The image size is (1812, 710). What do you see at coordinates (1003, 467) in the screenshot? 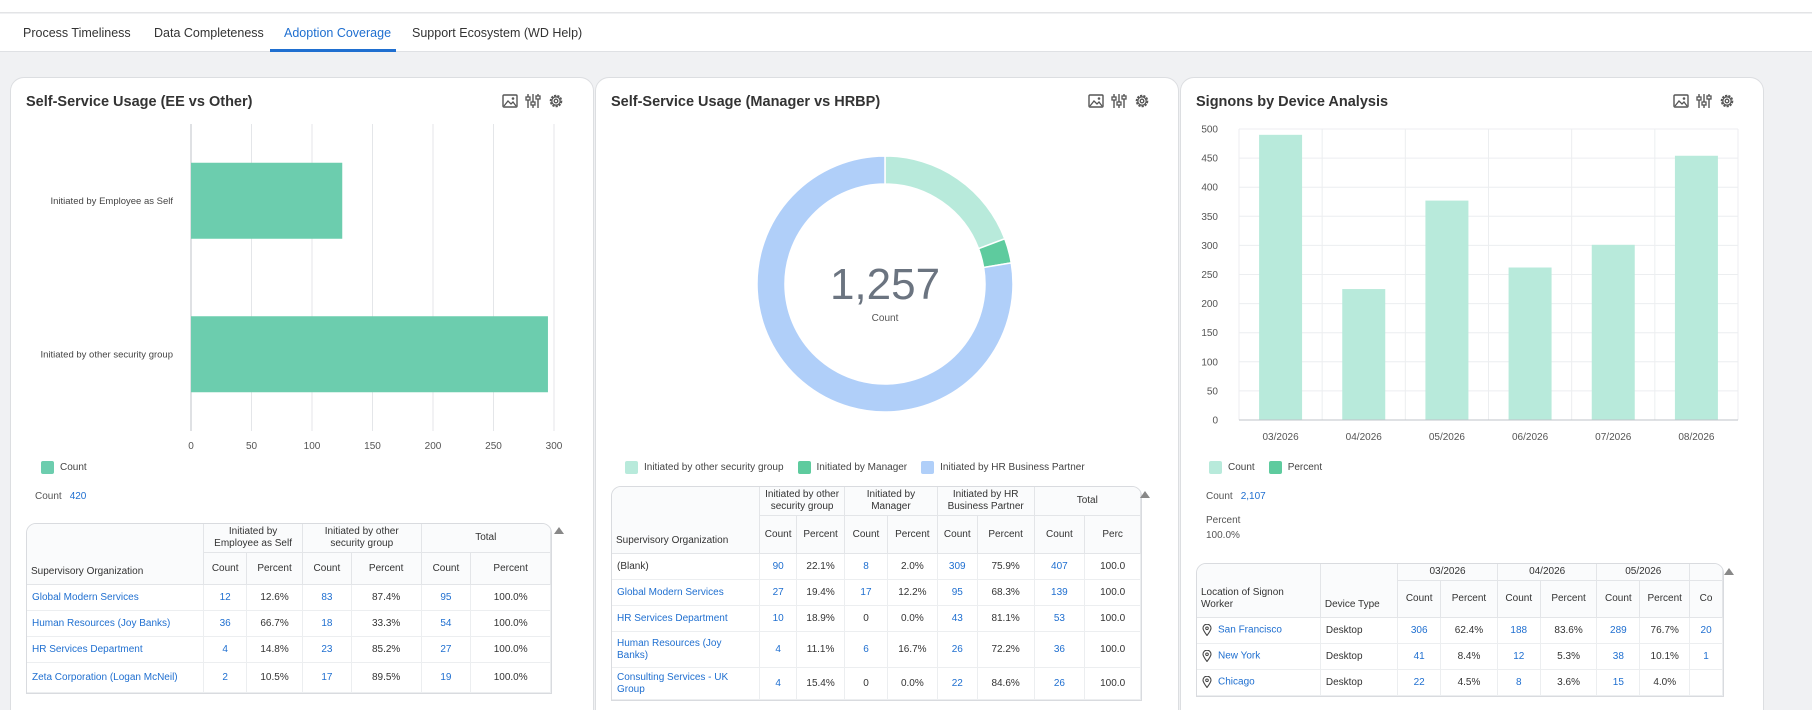
I see `legend-item: Initiated by HR Business Partner` at bounding box center [1003, 467].